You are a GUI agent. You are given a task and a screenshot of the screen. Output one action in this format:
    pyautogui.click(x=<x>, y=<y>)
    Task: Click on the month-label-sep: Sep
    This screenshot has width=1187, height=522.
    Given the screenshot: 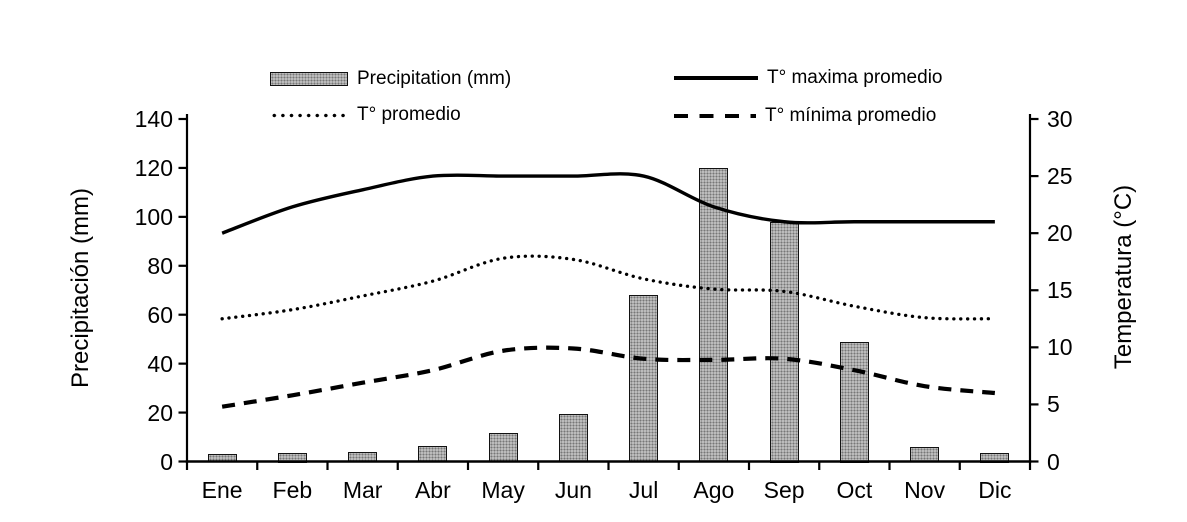 What is the action you would take?
    pyautogui.click(x=784, y=490)
    